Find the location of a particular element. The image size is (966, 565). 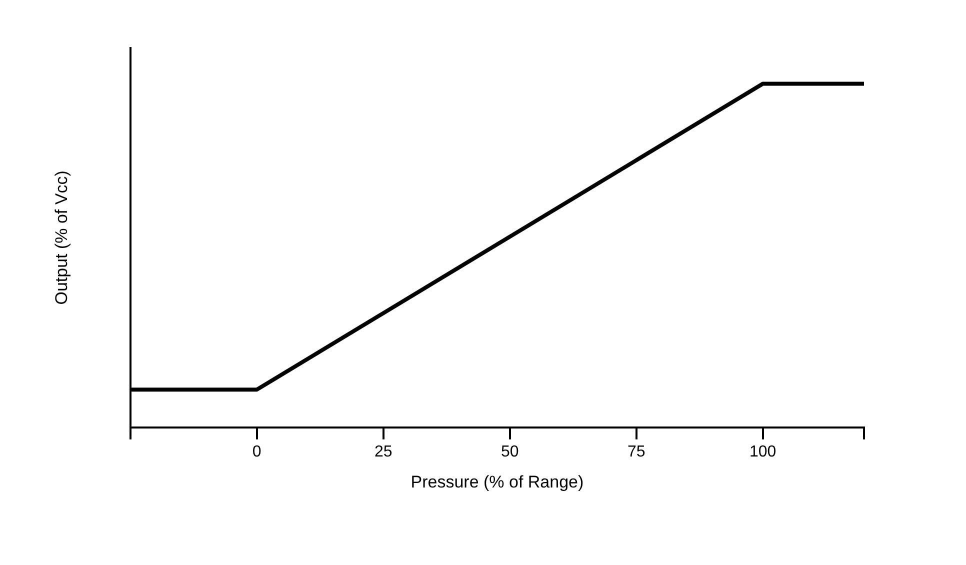

y-axis-title: Output (% of Vcc) is located at coordinates (61, 237).